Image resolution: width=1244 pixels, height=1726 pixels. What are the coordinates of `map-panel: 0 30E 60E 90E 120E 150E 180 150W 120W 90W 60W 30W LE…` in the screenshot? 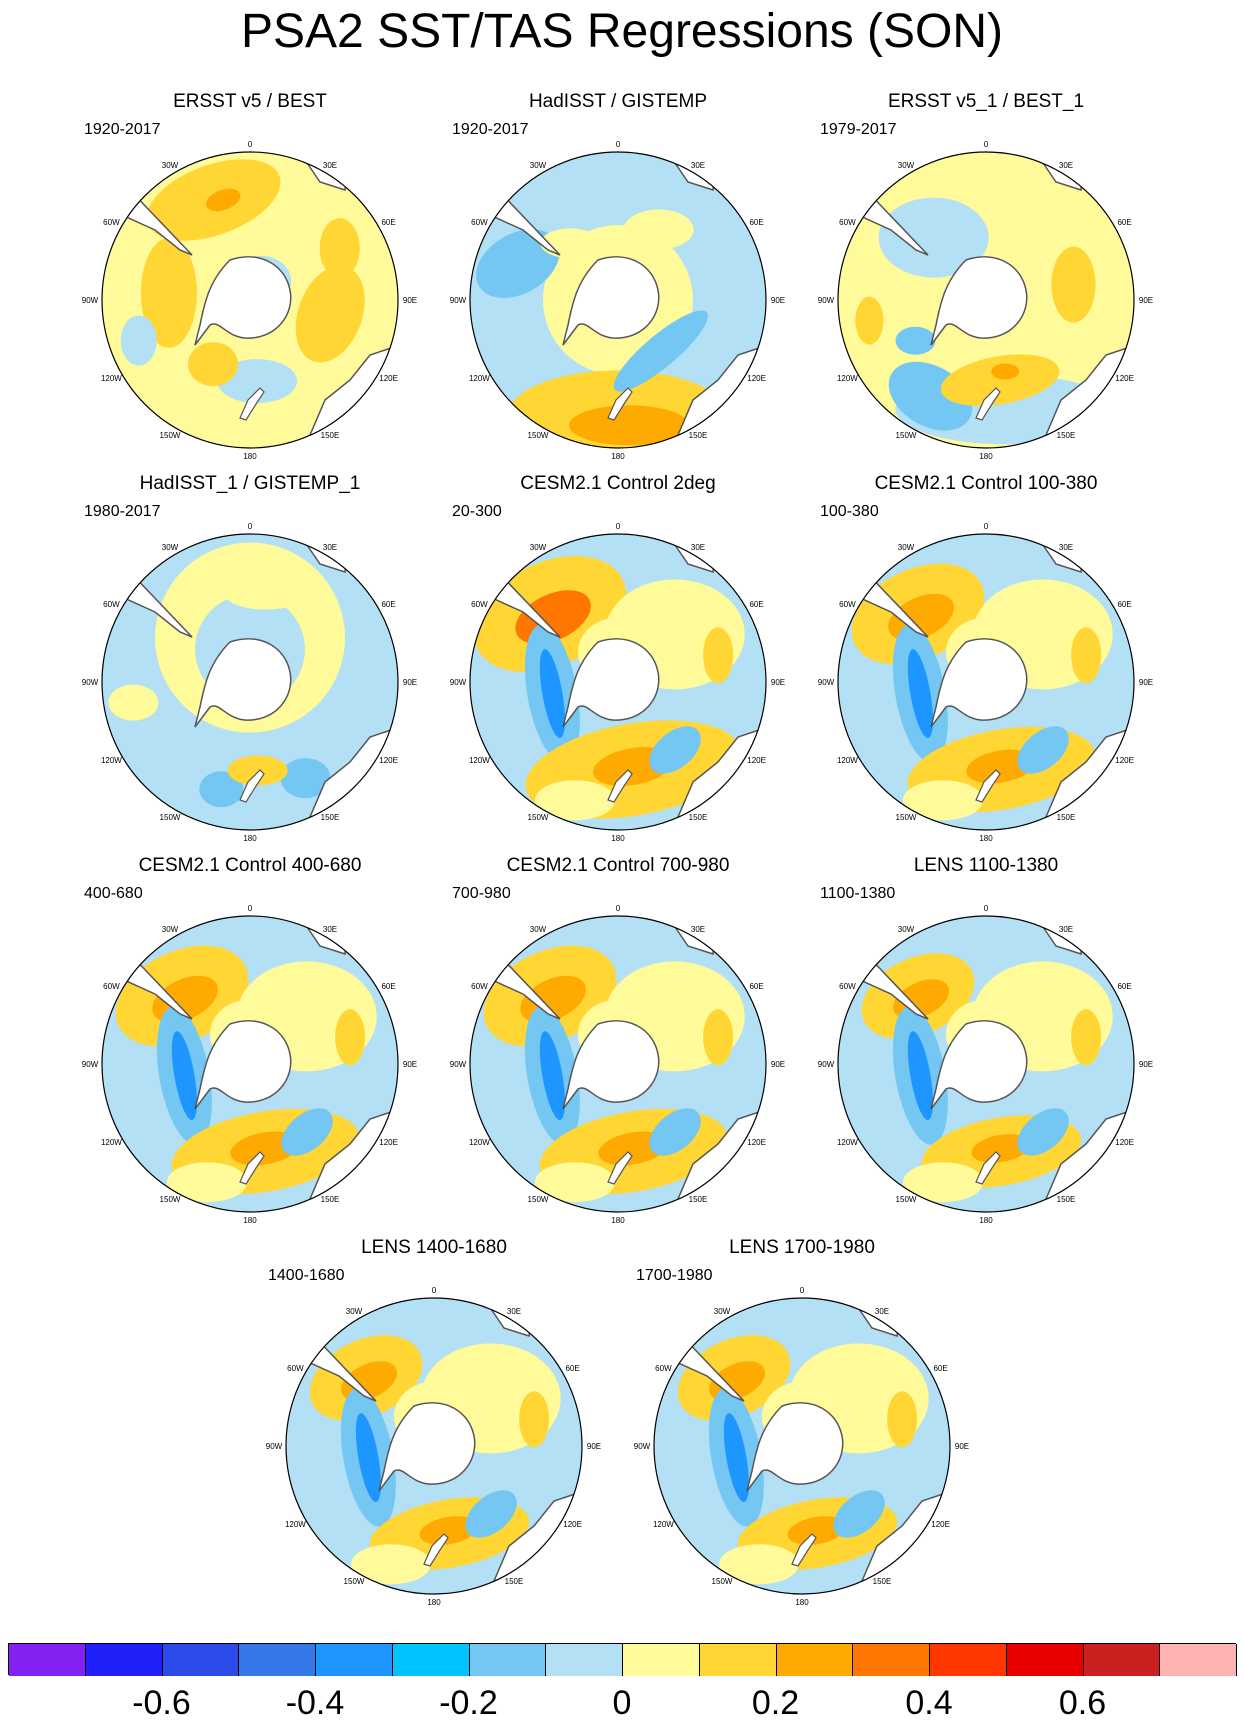 It's located at (802, 1426).